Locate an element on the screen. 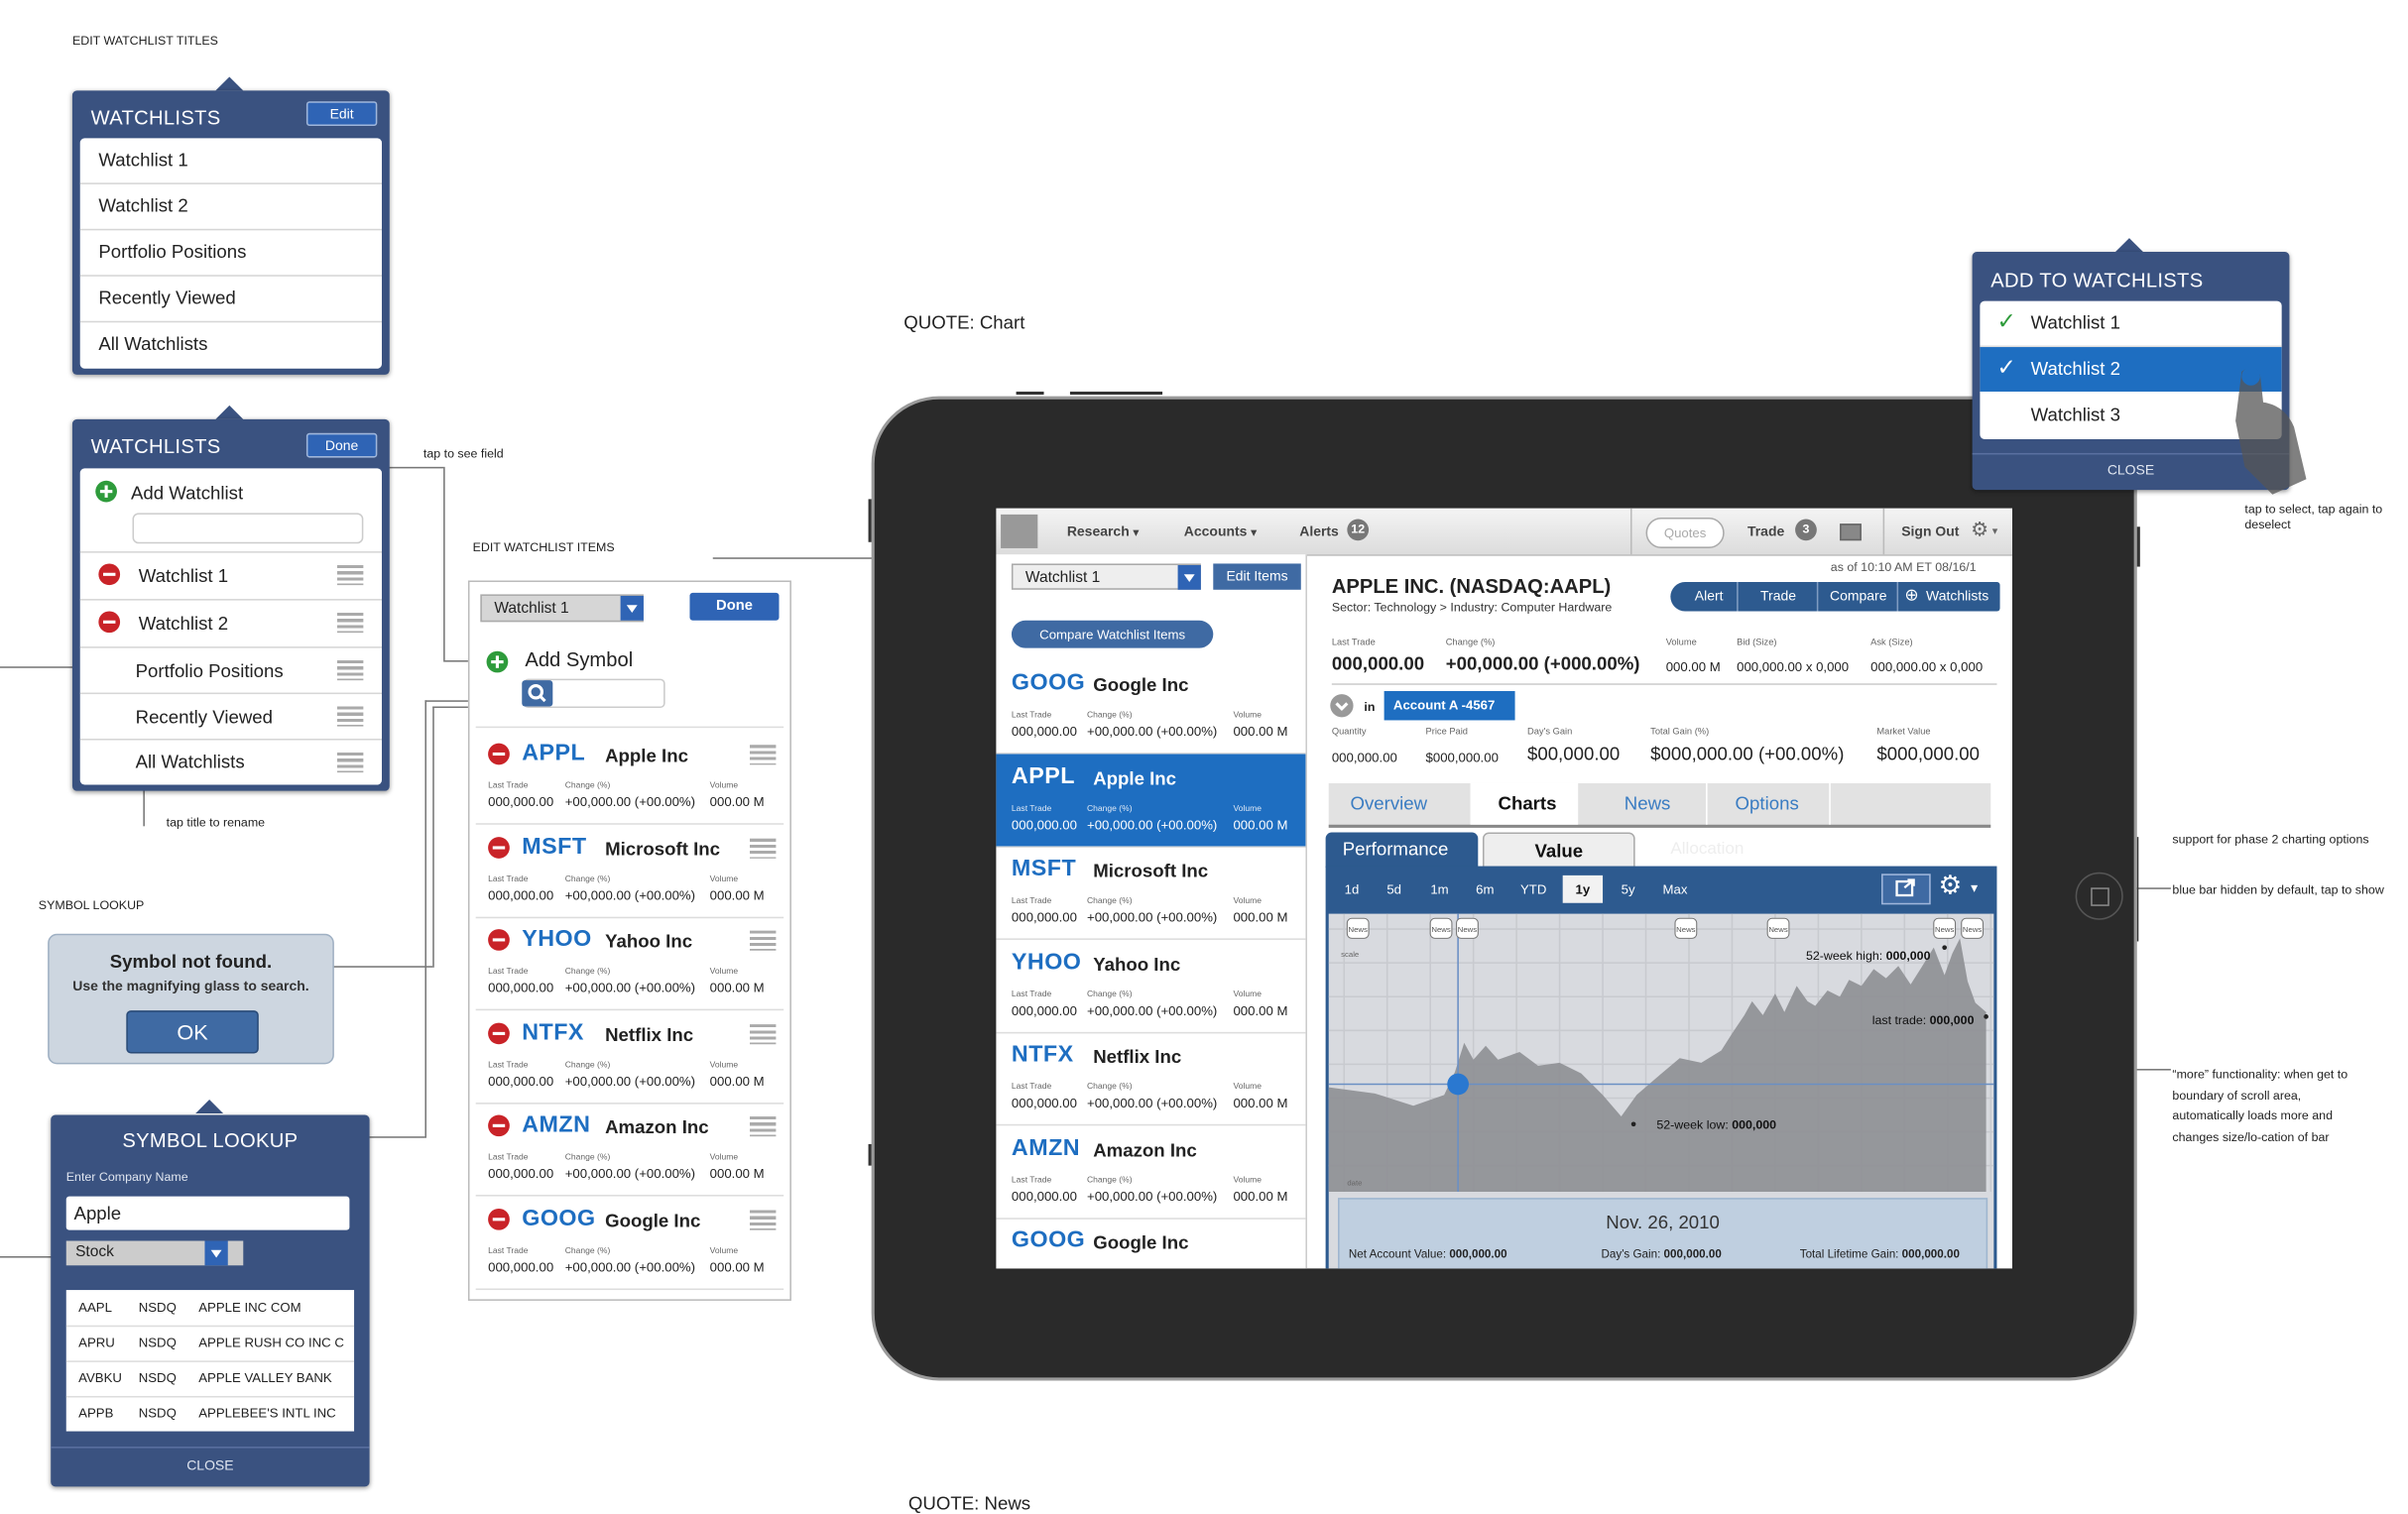 The width and height of the screenshot is (2408, 1514). range-max-button: Max is located at coordinates (1675, 889).